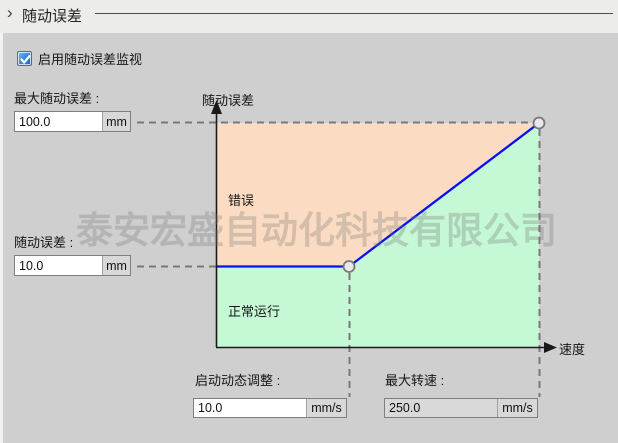 This screenshot has width=618, height=443. Describe the element at coordinates (354, 13) in the screenshot. I see `header-divider` at that location.